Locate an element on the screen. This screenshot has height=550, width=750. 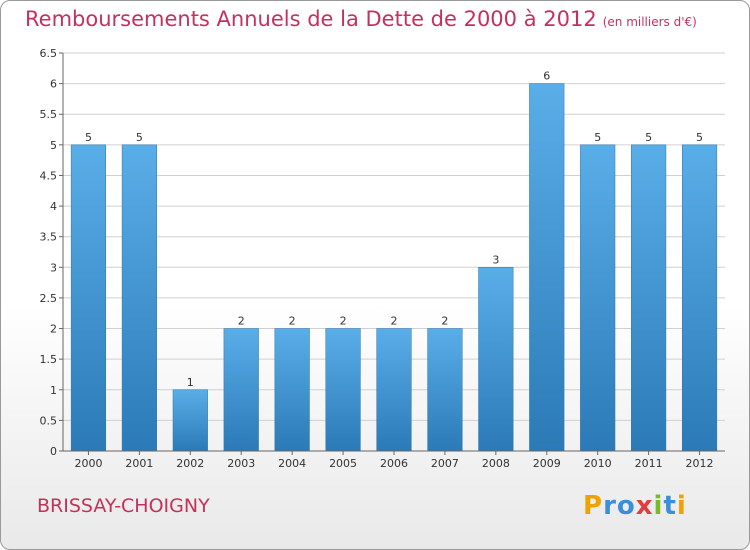
x-tick-label: 2011 is located at coordinates (649, 463).